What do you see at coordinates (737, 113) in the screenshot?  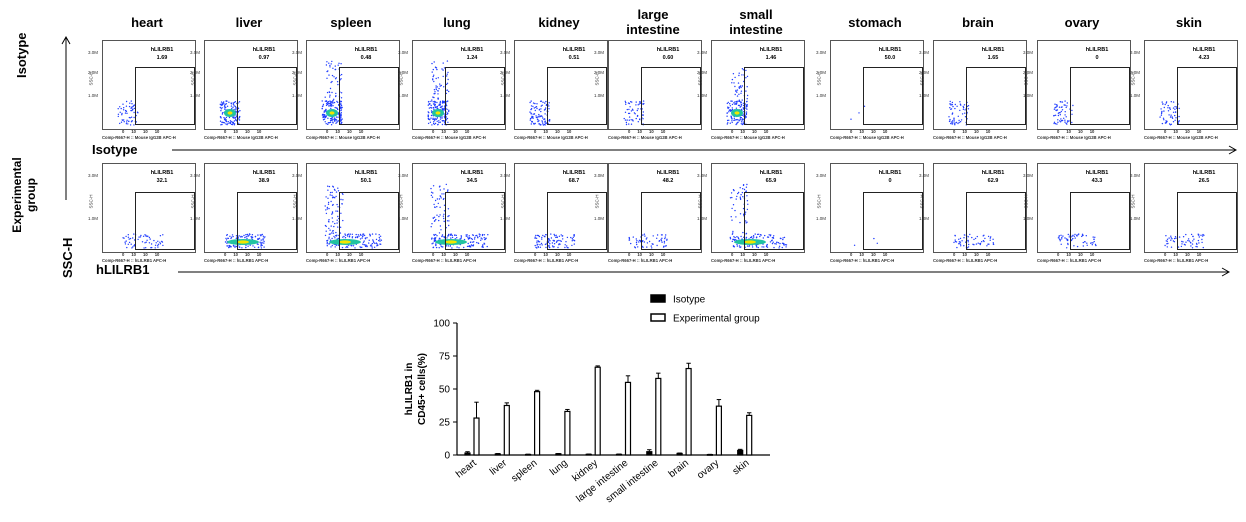 I see `density-peak` at bounding box center [737, 113].